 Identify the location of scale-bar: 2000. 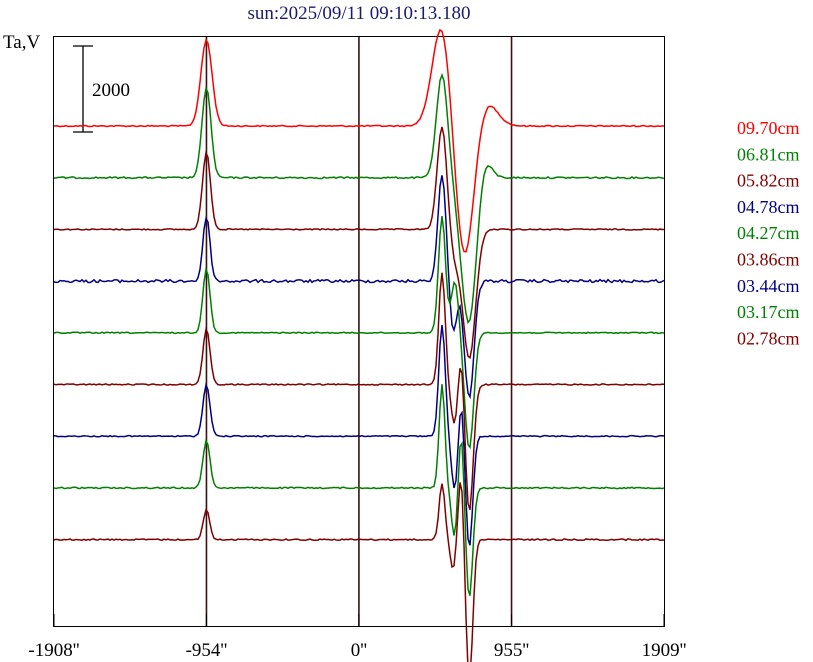
(101, 89).